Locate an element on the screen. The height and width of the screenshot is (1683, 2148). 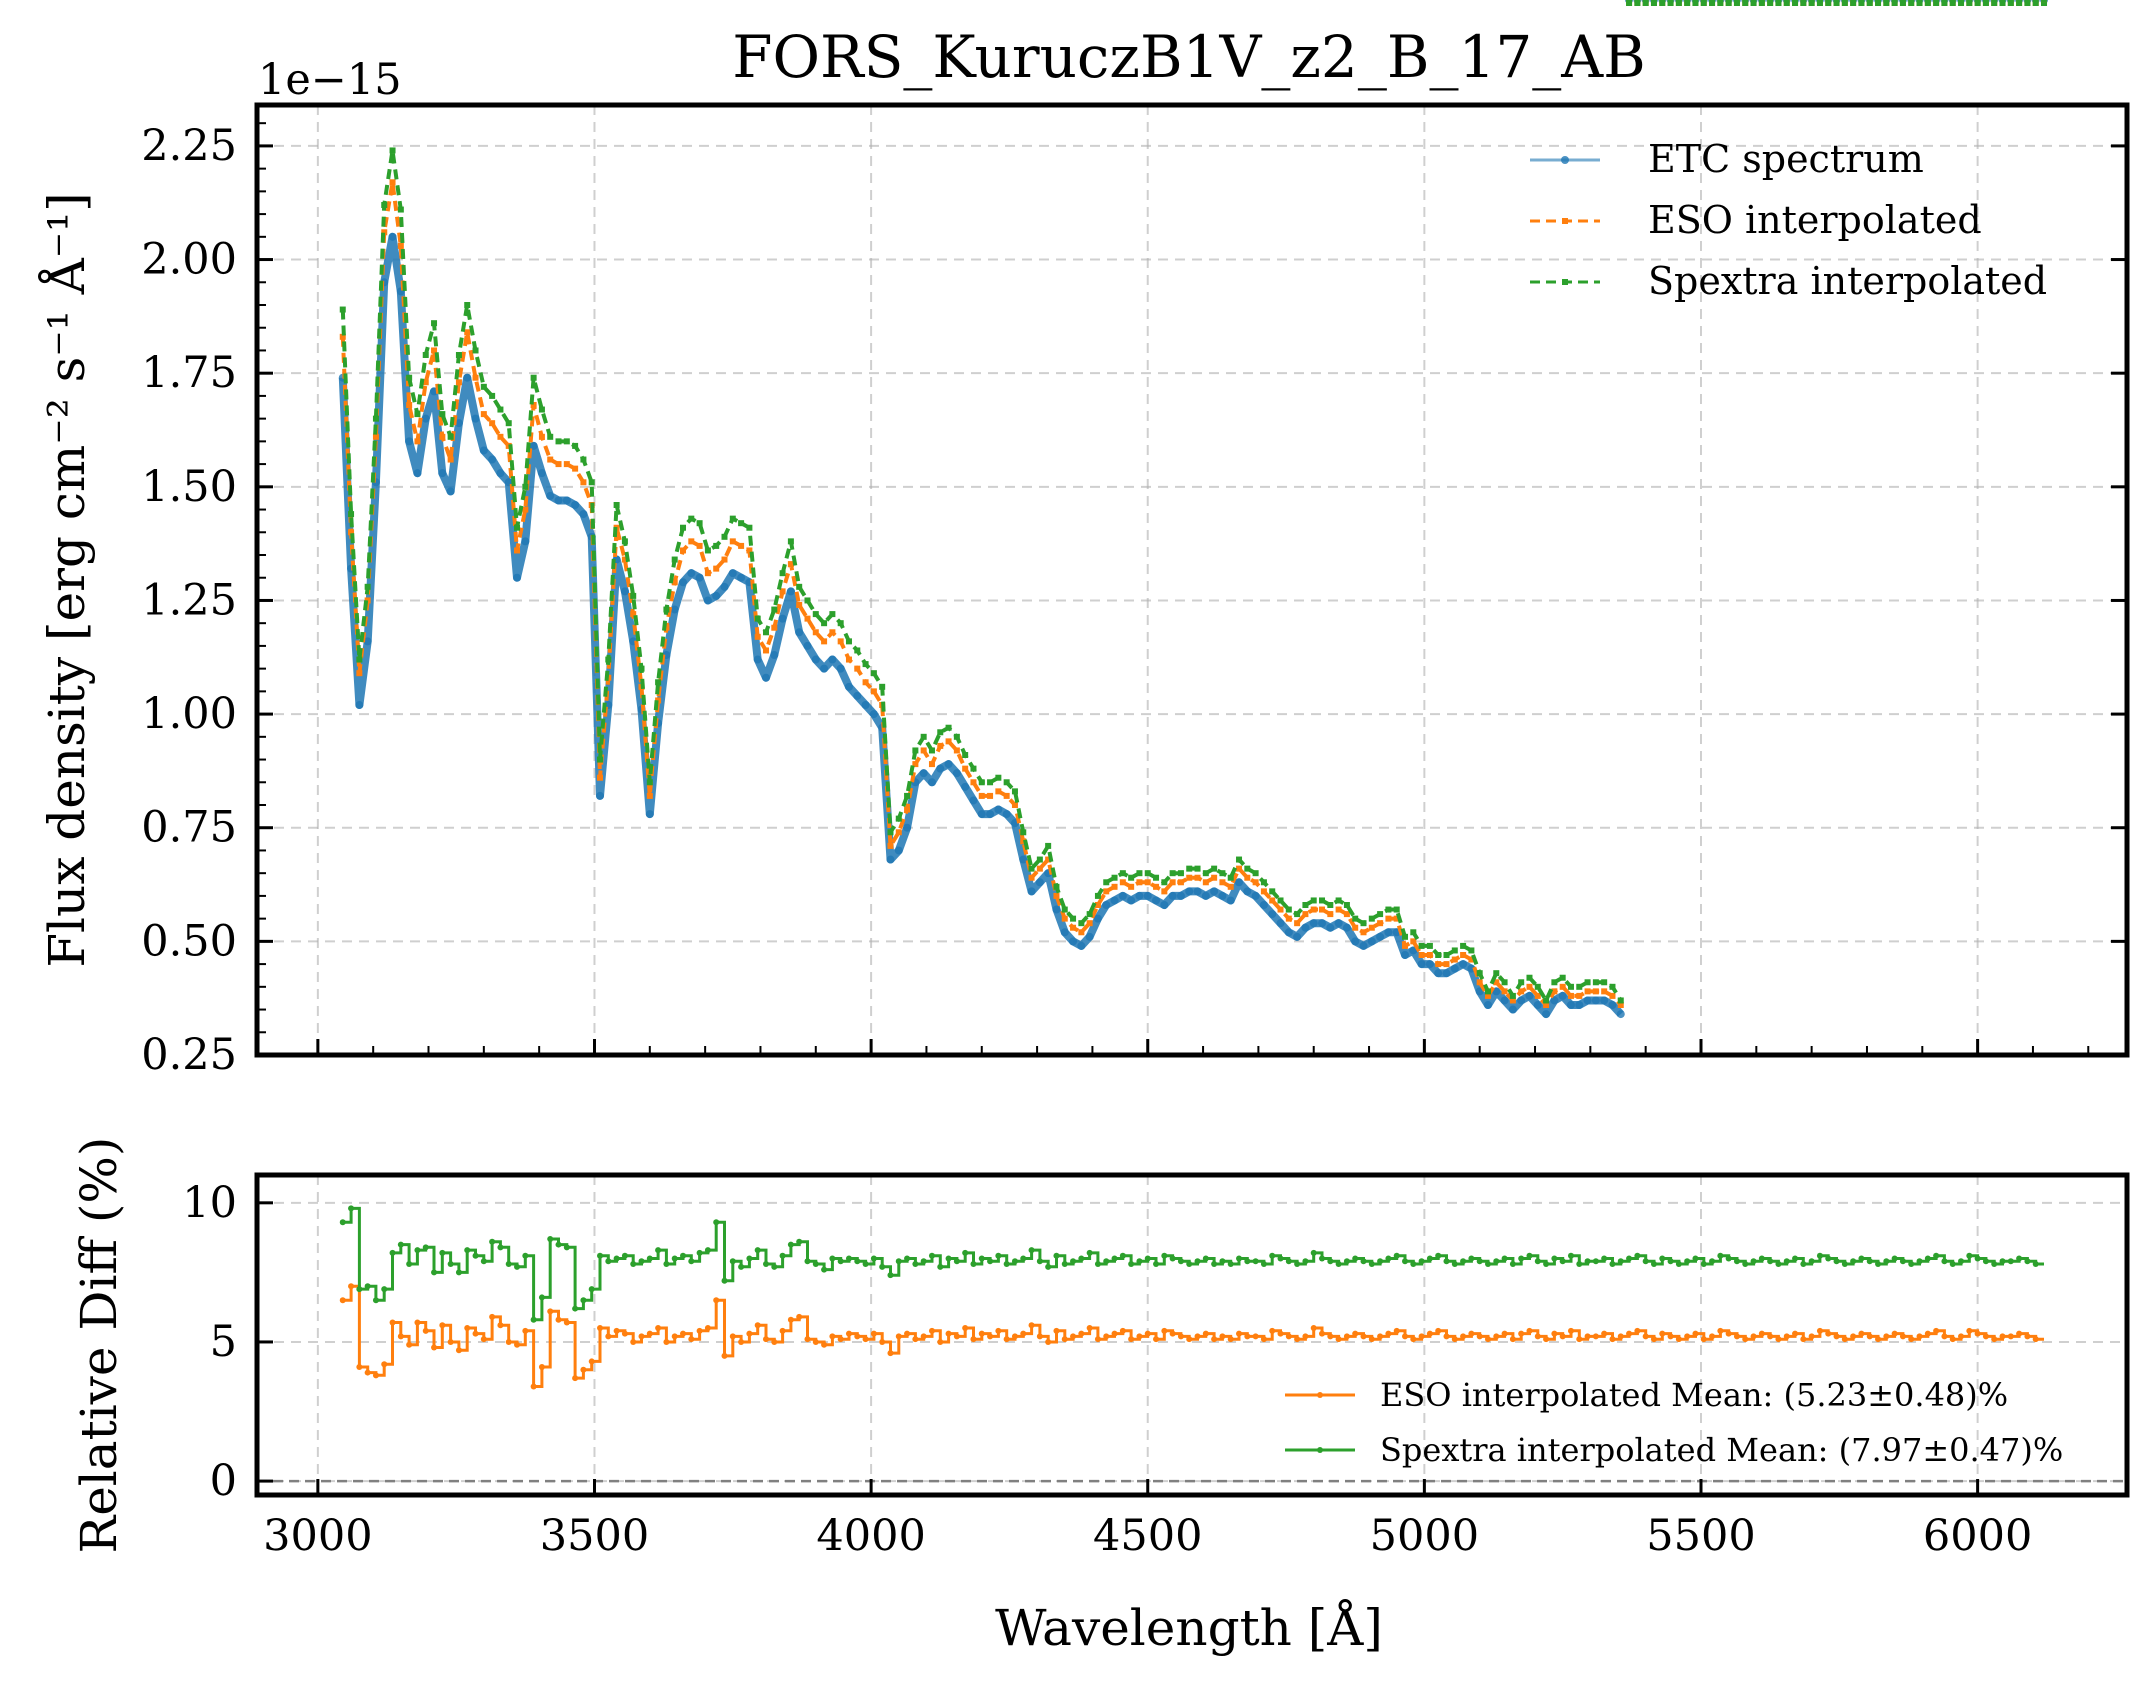
top-ytick-label-1: 0.50 is located at coordinates (189, 941).